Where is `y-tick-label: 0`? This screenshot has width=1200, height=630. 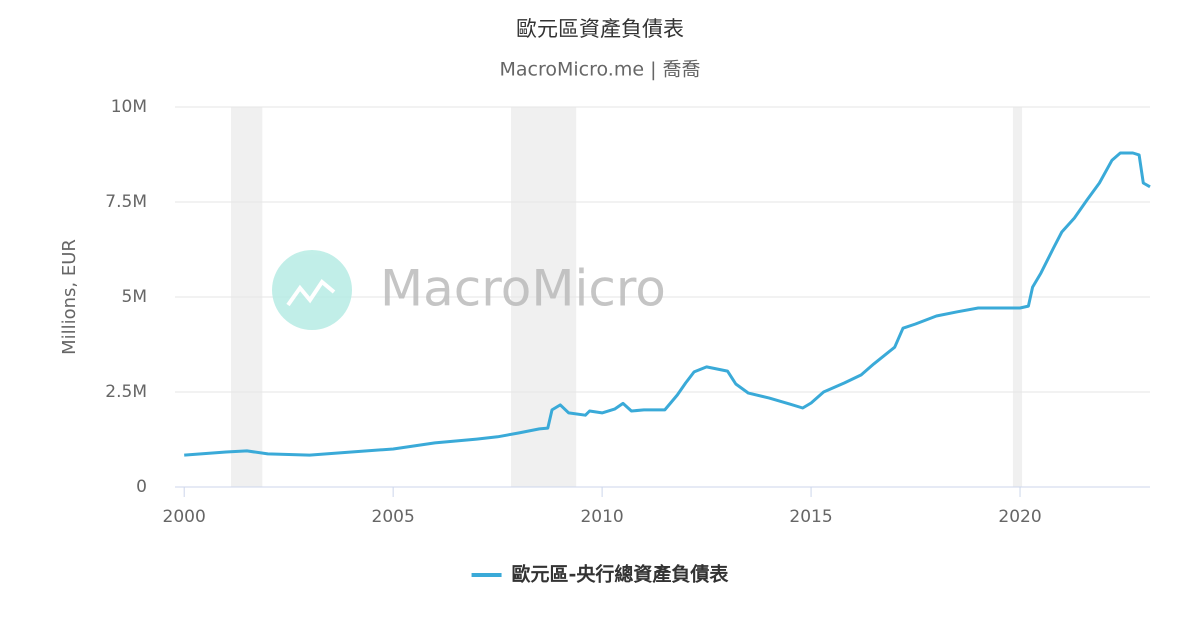
y-tick-label: 0 is located at coordinates (141, 487).